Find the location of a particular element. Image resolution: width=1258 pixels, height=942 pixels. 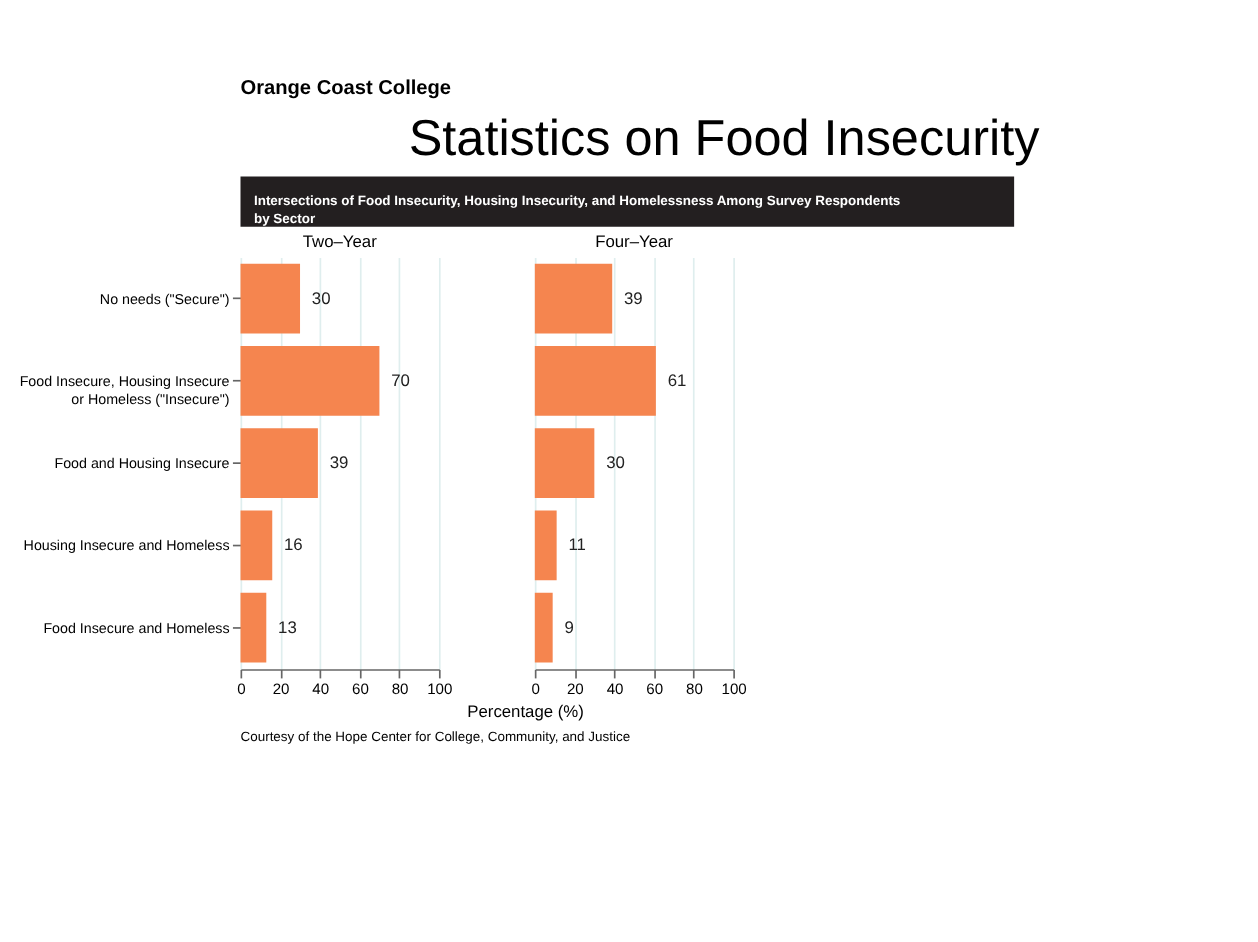

data-label: 9 is located at coordinates (569, 626).